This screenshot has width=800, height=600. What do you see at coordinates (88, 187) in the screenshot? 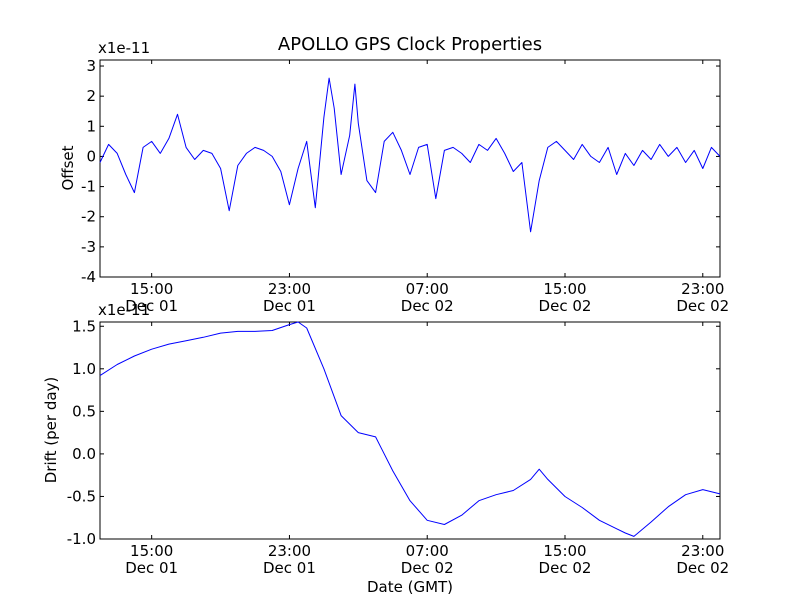
I see `offset-y-tick-label: -1` at bounding box center [88, 187].